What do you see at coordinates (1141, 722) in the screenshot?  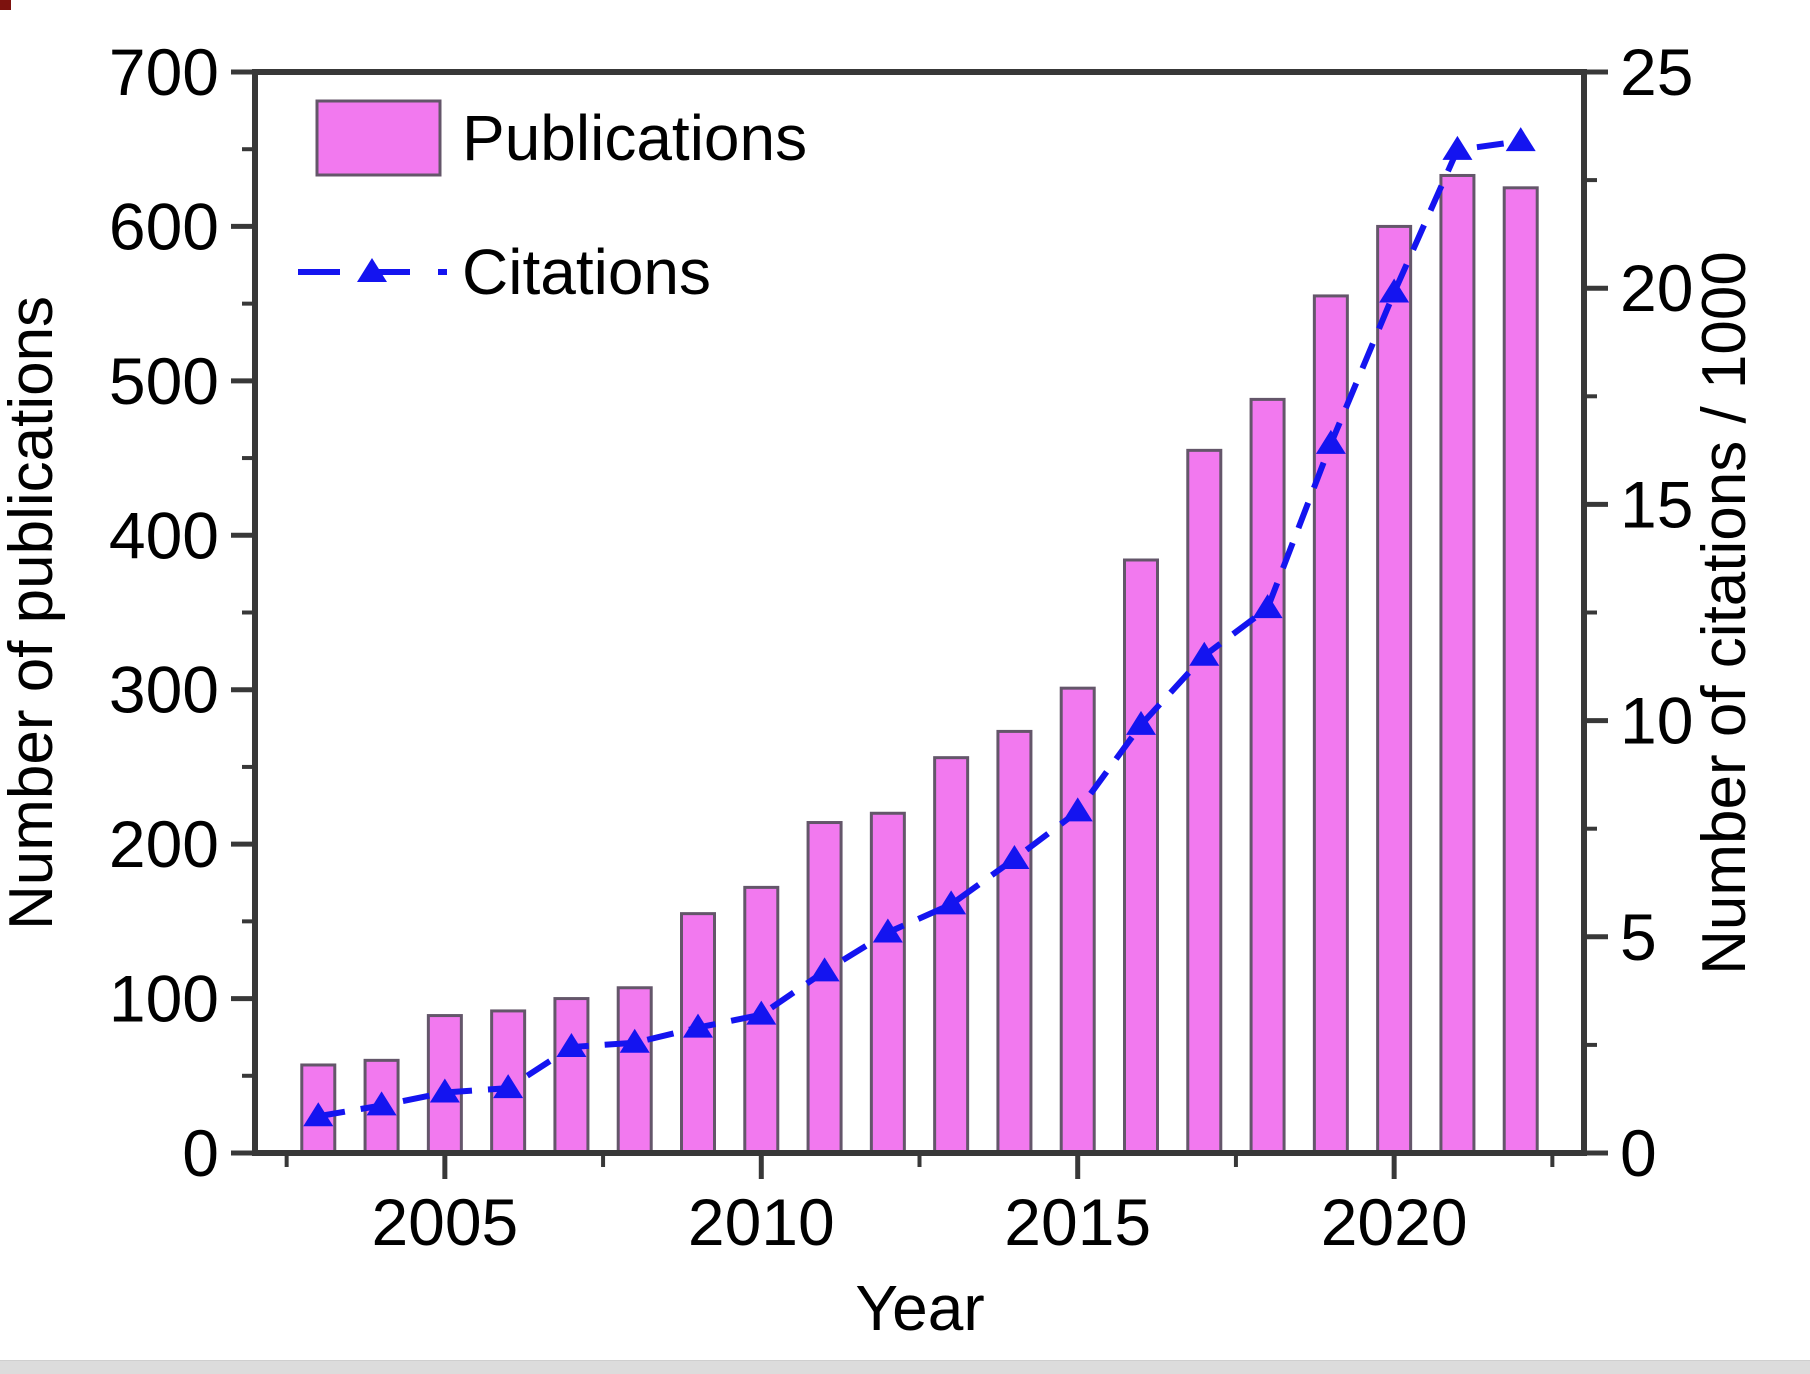 I see `citation-marker-2016` at bounding box center [1141, 722].